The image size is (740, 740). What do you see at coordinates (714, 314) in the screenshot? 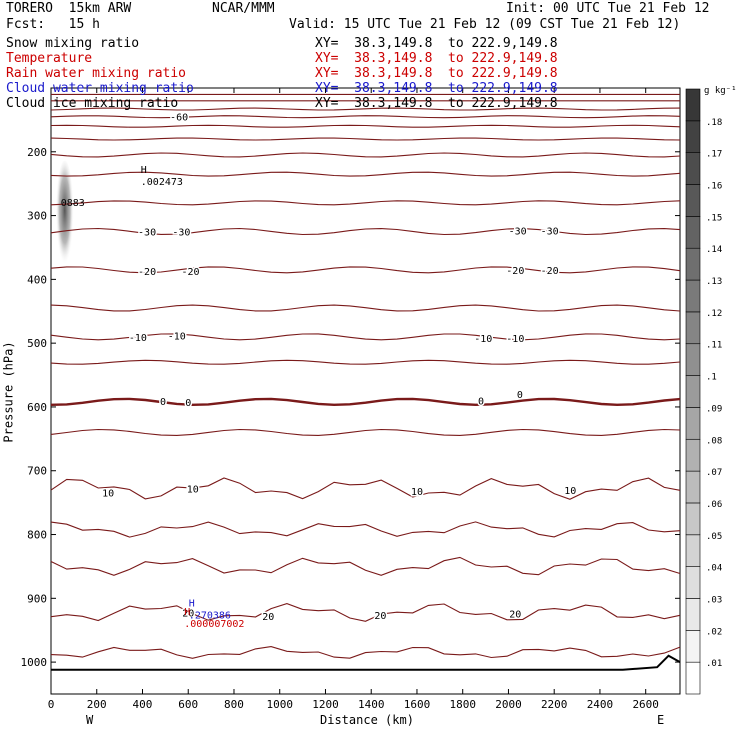
I see `colorbar-label: .12` at bounding box center [714, 314].